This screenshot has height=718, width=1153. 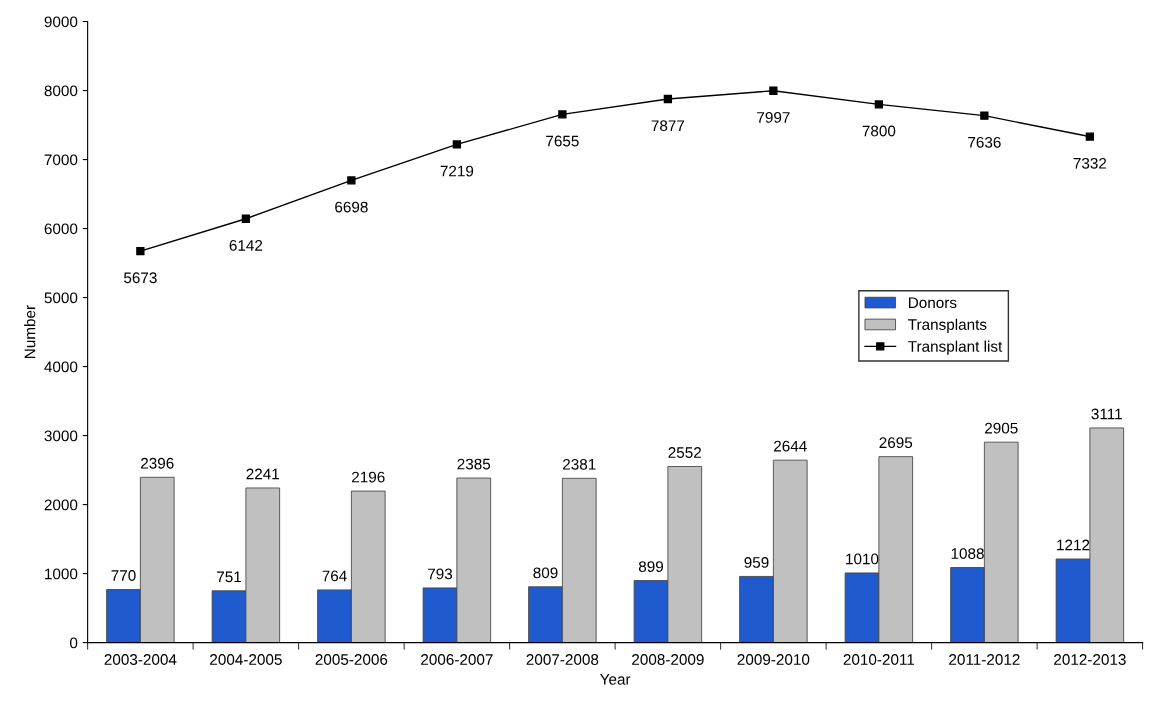 What do you see at coordinates (61, 160) in the screenshot?
I see `y-tick-label: 7000` at bounding box center [61, 160].